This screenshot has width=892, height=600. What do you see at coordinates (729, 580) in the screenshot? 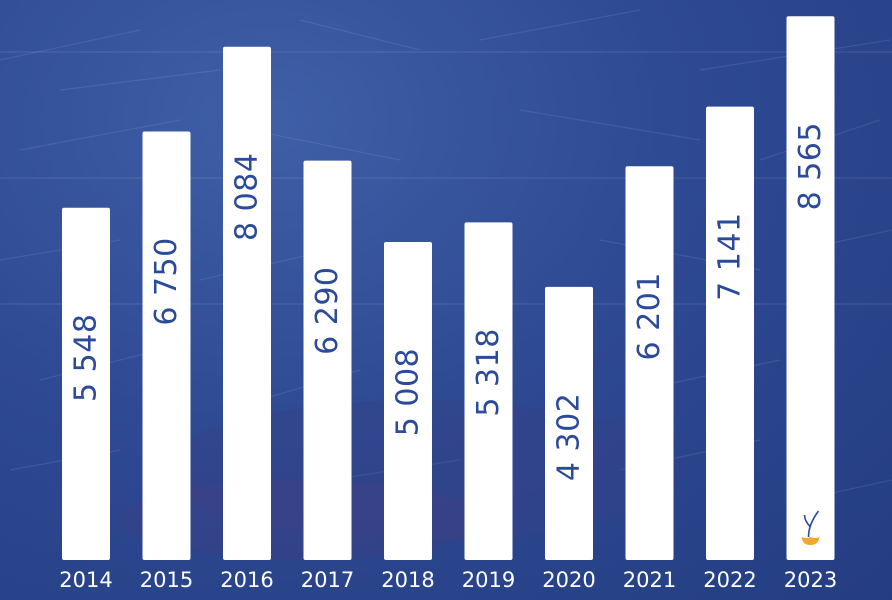
I see `x-tick-label-2022: 2022` at bounding box center [729, 580].